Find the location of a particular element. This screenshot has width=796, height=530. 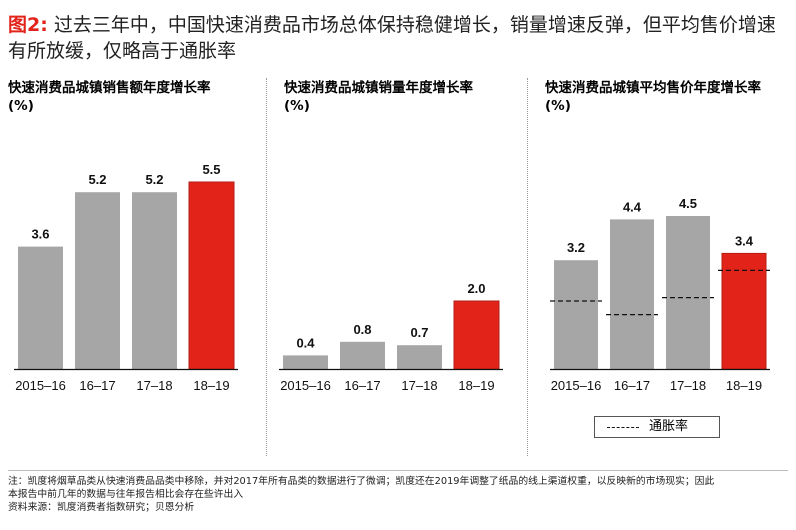

data-label: 2.0 is located at coordinates (476, 288).